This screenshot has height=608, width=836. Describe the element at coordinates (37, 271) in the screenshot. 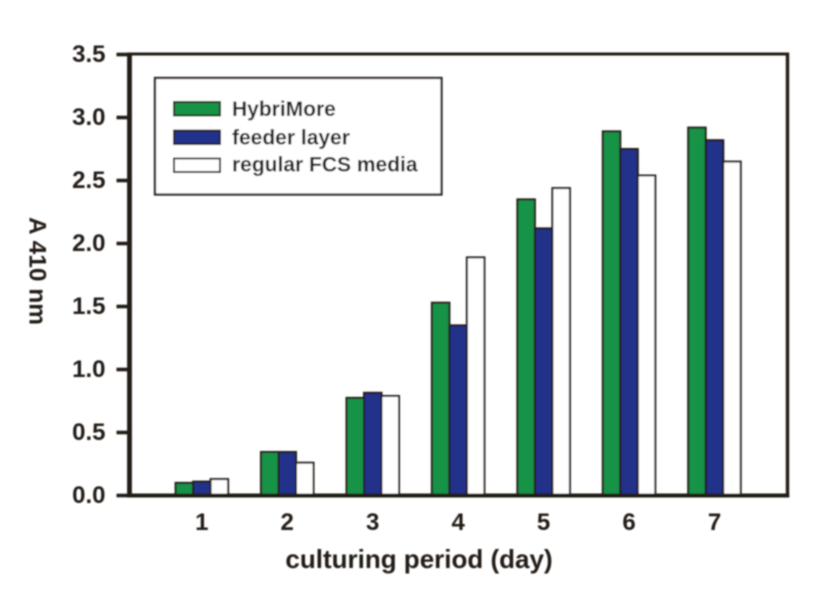

I see `svg-text: A 410 nm` at that location.